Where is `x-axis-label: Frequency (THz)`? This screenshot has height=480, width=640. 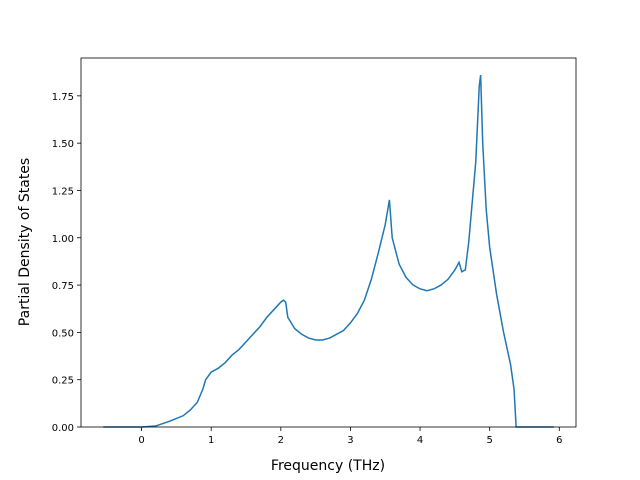 x-axis-label: Frequency (THz) is located at coordinates (328, 466).